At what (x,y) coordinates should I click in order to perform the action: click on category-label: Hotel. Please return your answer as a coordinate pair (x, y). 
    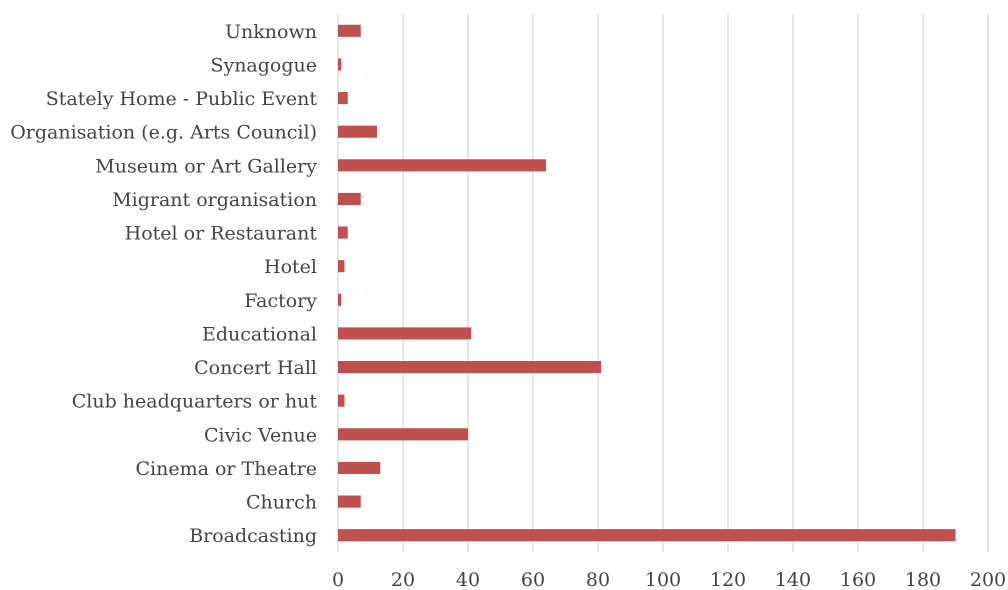
    Looking at the image, I should click on (290, 267).